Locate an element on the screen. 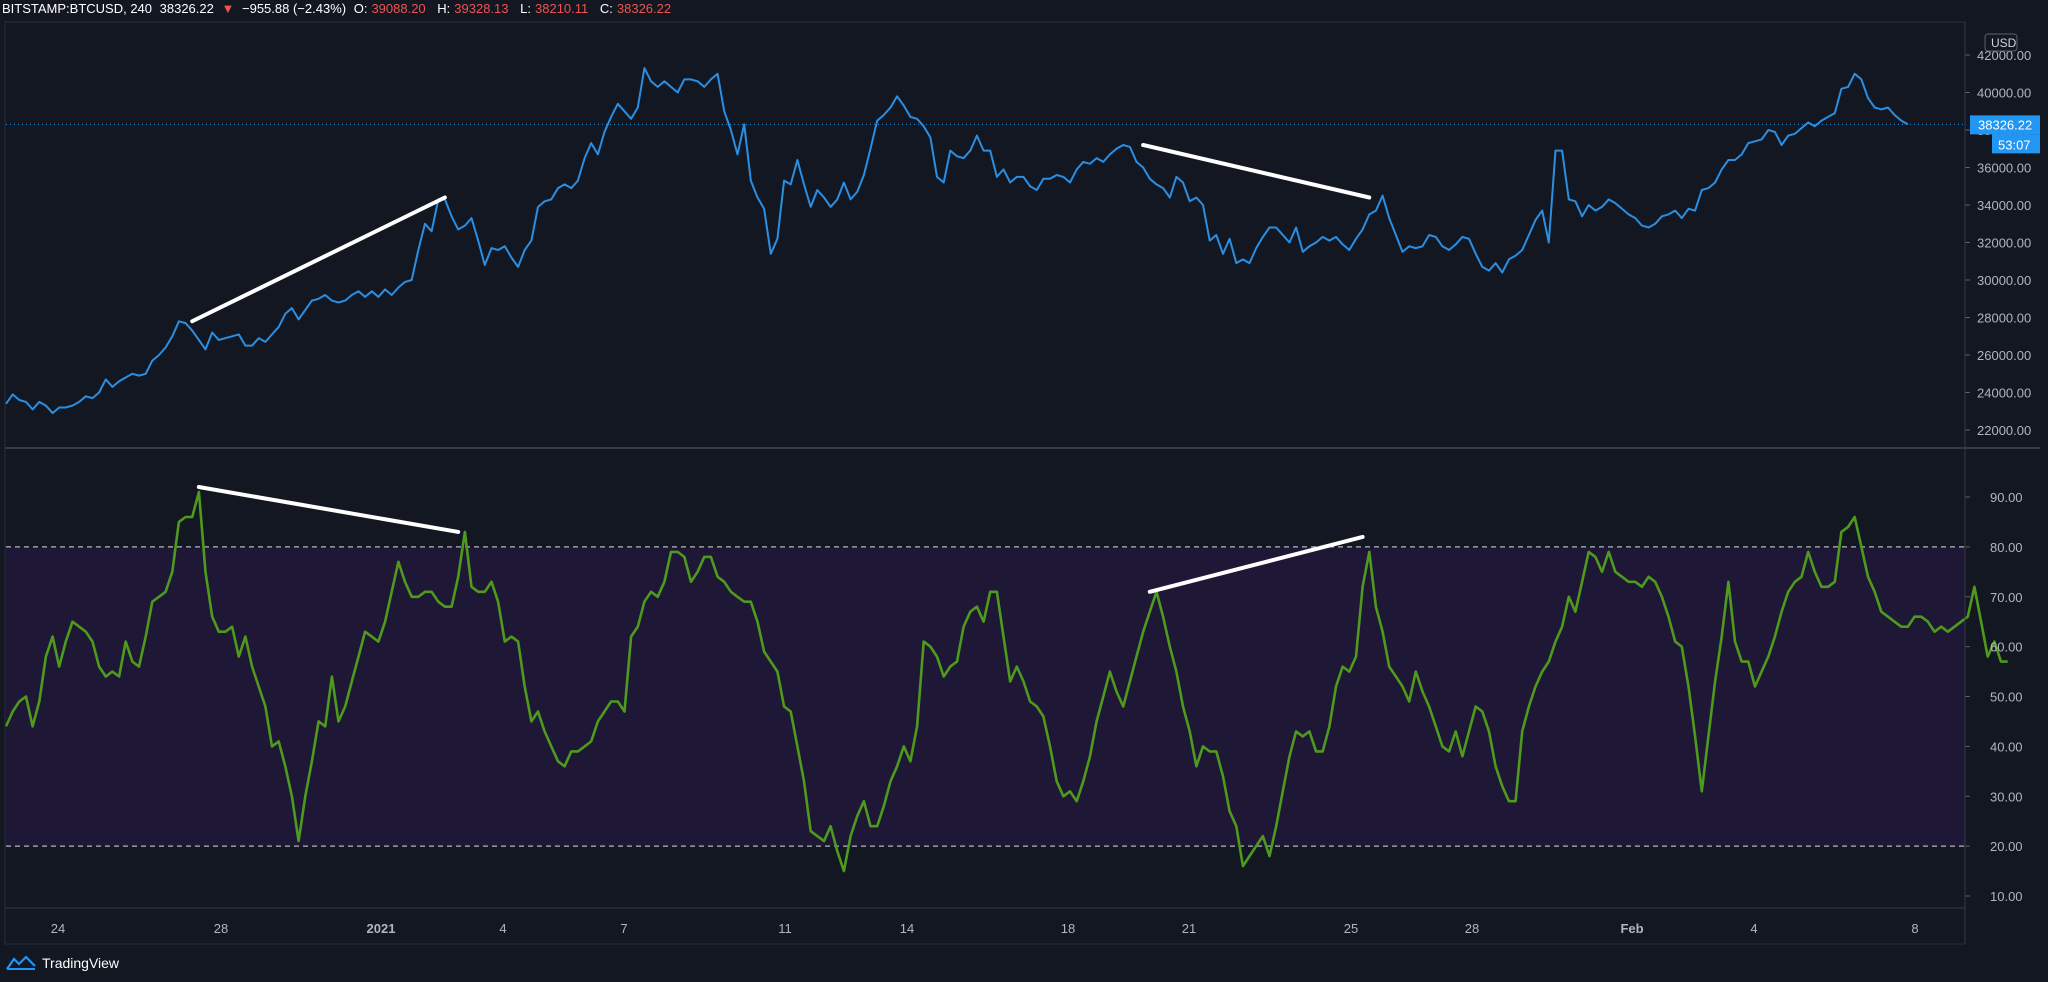  rsi-tick-label: 50.00 is located at coordinates (2006, 697).